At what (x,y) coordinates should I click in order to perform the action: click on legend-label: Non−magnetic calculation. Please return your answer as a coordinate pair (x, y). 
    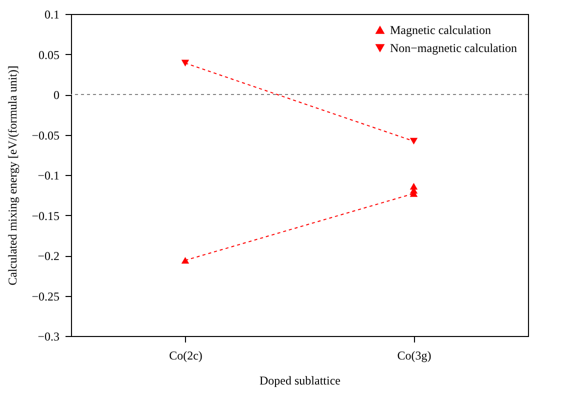
    Looking at the image, I should click on (454, 48).